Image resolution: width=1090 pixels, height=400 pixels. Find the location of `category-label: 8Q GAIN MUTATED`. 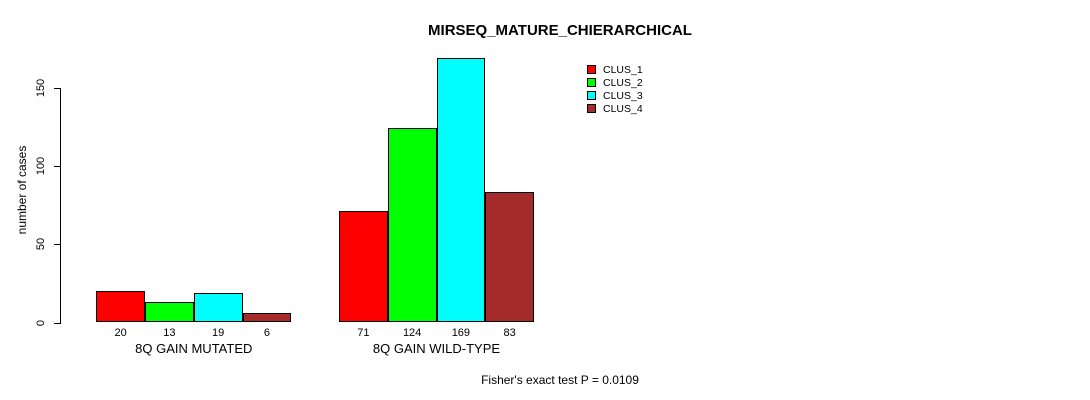

category-label: 8Q GAIN MUTATED is located at coordinates (194, 348).